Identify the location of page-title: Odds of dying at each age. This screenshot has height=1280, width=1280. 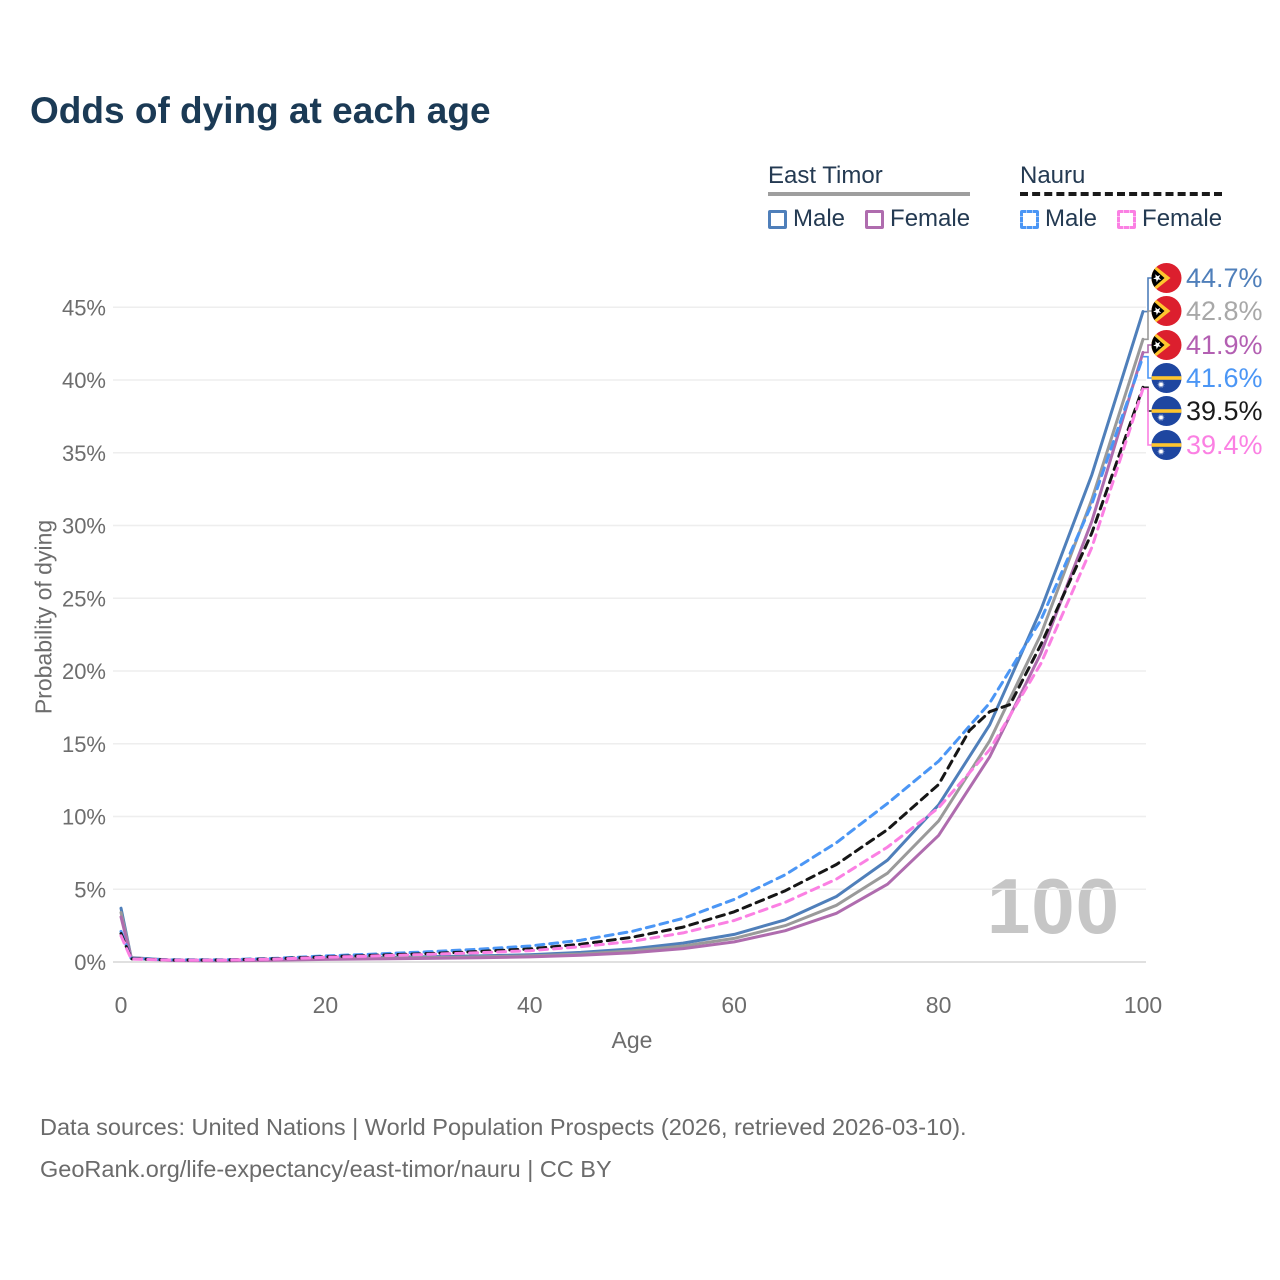
(260, 110).